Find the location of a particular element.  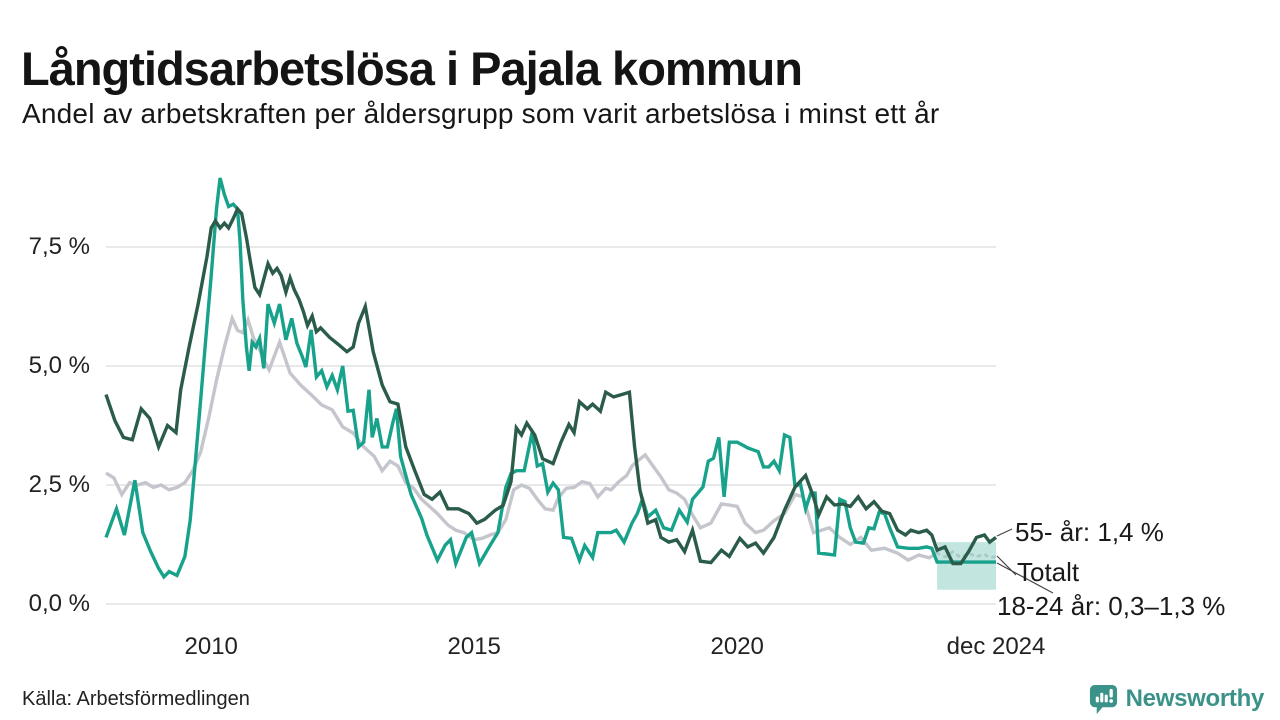

x-axis-tick: 2020 is located at coordinates (737, 646).